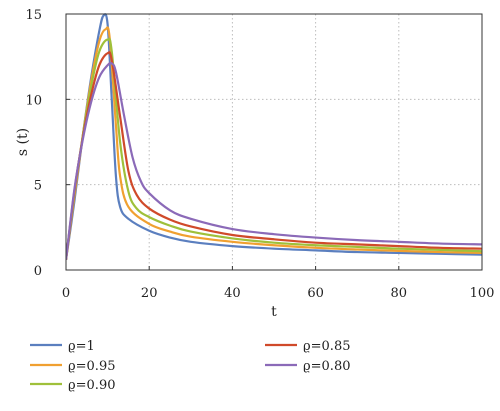 The image size is (500, 411). Describe the element at coordinates (482, 293) in the screenshot. I see `x-tick-label: 100` at that location.